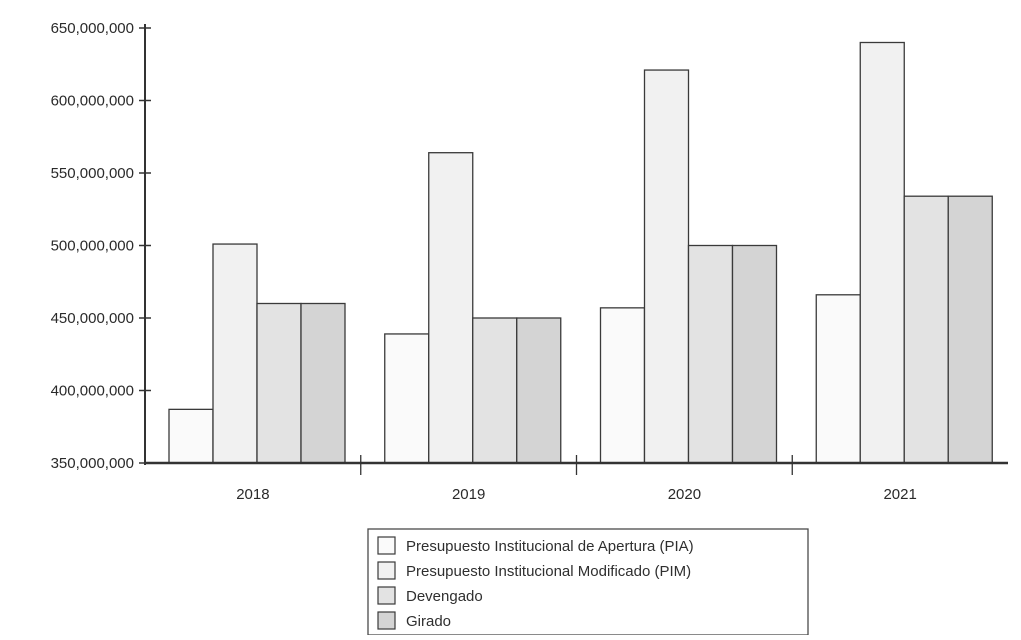  I want to click on legend-box, so click(588, 582).